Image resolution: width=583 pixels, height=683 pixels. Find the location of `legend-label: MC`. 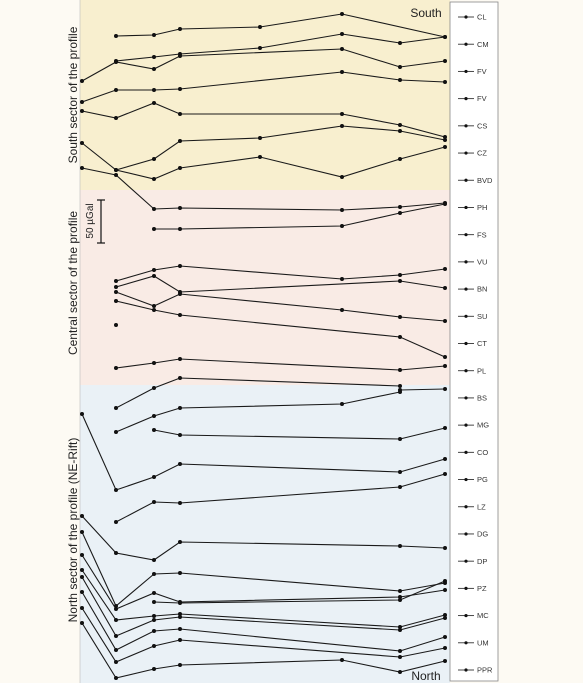

legend-label: MC is located at coordinates (483, 615).